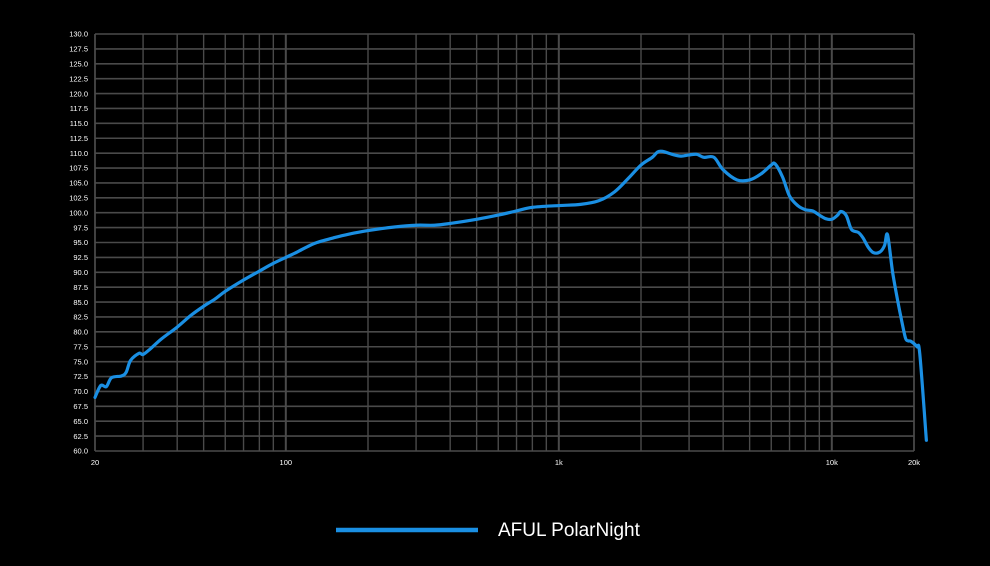  I want to click on y-tick-label: 70.0, so click(80, 391).